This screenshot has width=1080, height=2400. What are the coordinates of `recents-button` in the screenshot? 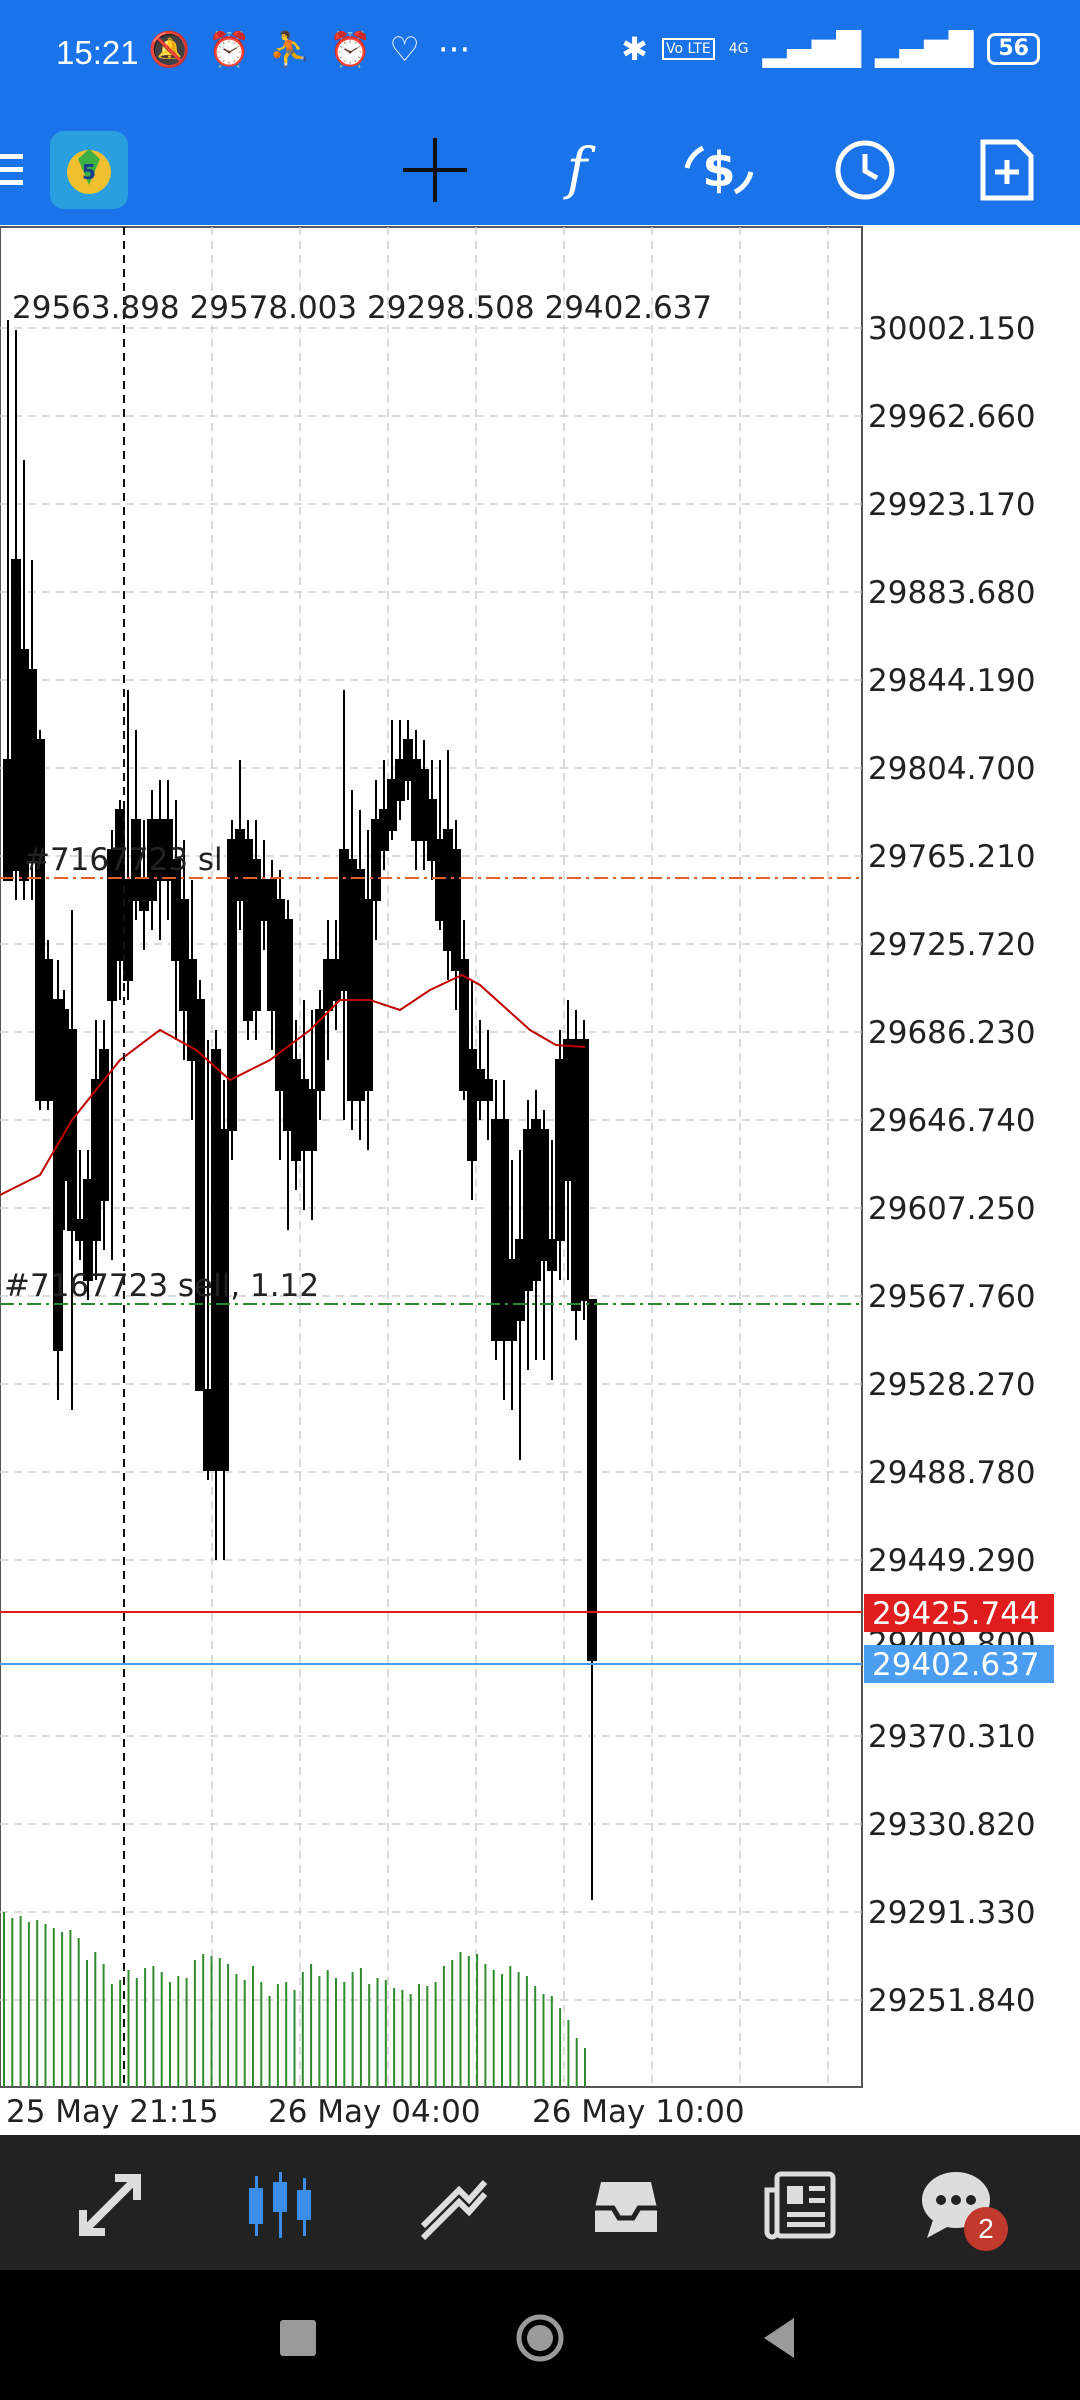 It's located at (298, 2338).